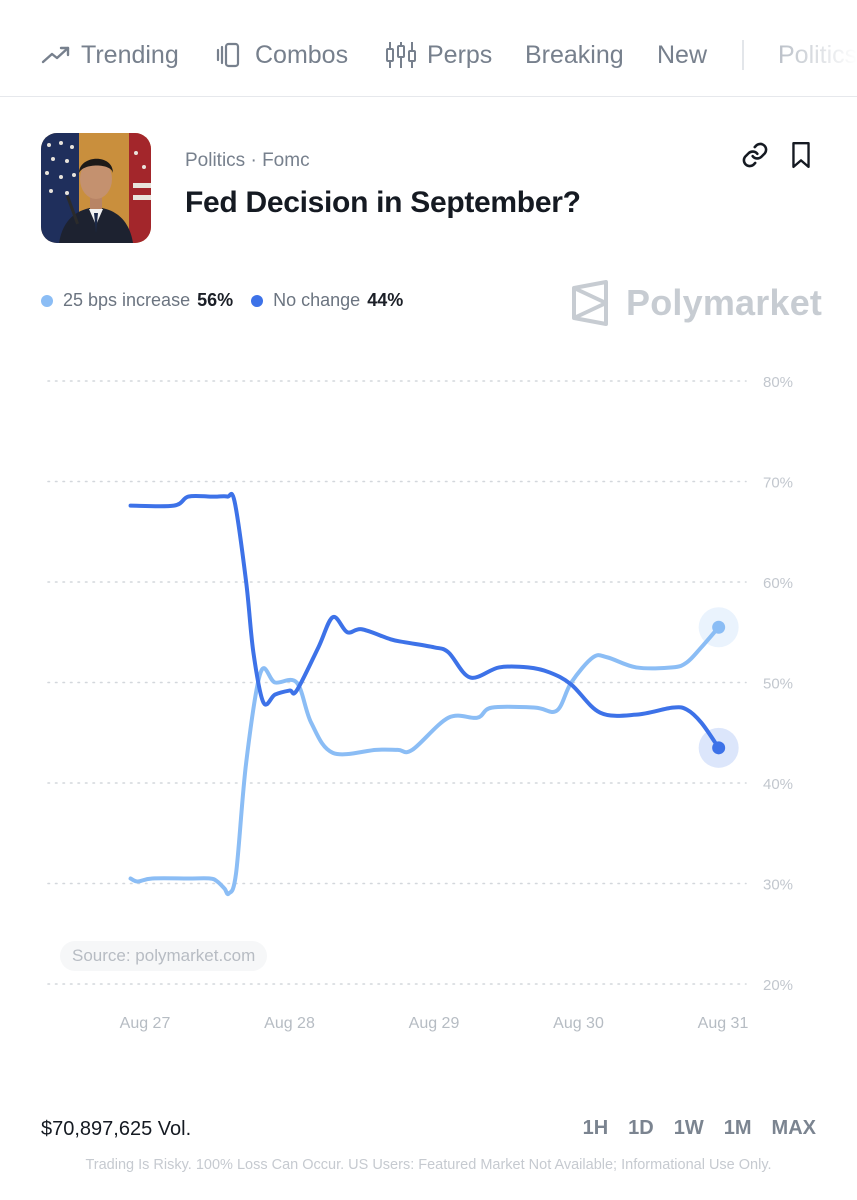 This screenshot has width=857, height=1200. Describe the element at coordinates (55, 55) in the screenshot. I see `trending-icon` at that location.